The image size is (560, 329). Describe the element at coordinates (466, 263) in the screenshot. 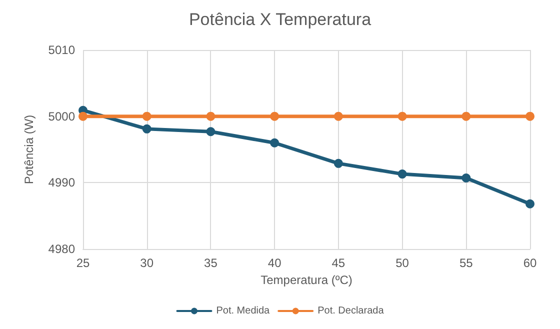

I see `x-tick-label: 55` at that location.